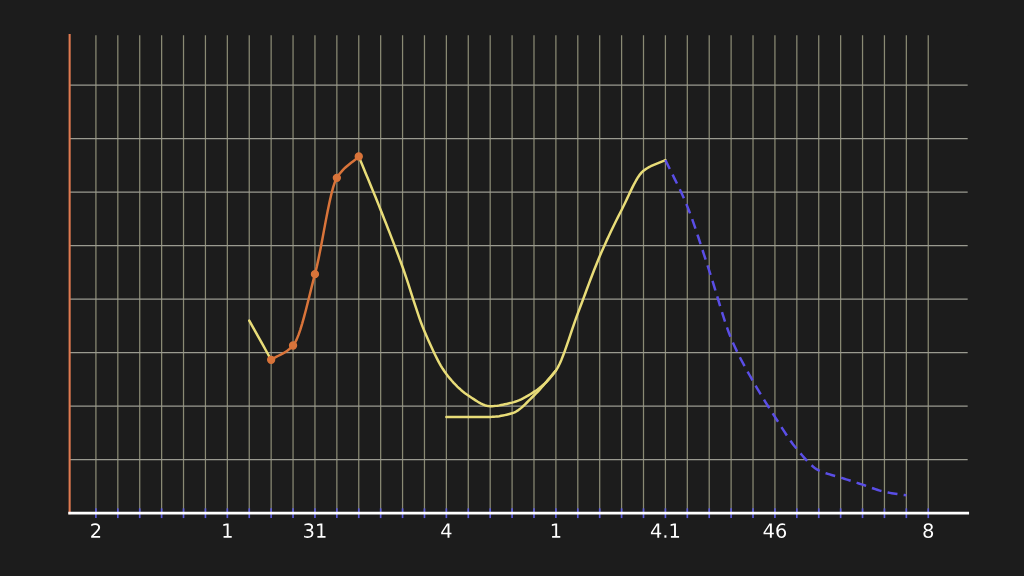 This screenshot has width=1024, height=576. I want to click on x-tick-label: 46, so click(775, 530).